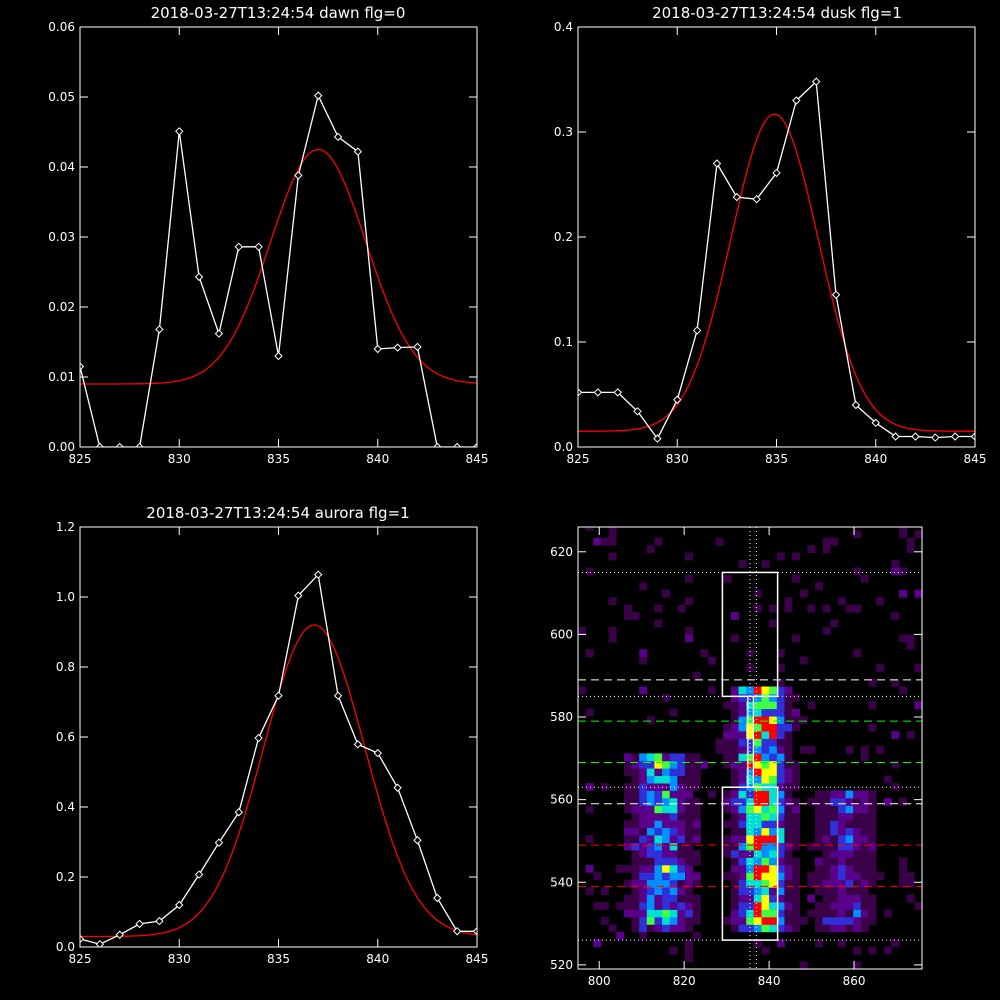  What do you see at coordinates (777, 13) in the screenshot?
I see `dusk-title: 2018-03-27T13:24:54 dusk flg=1` at bounding box center [777, 13].